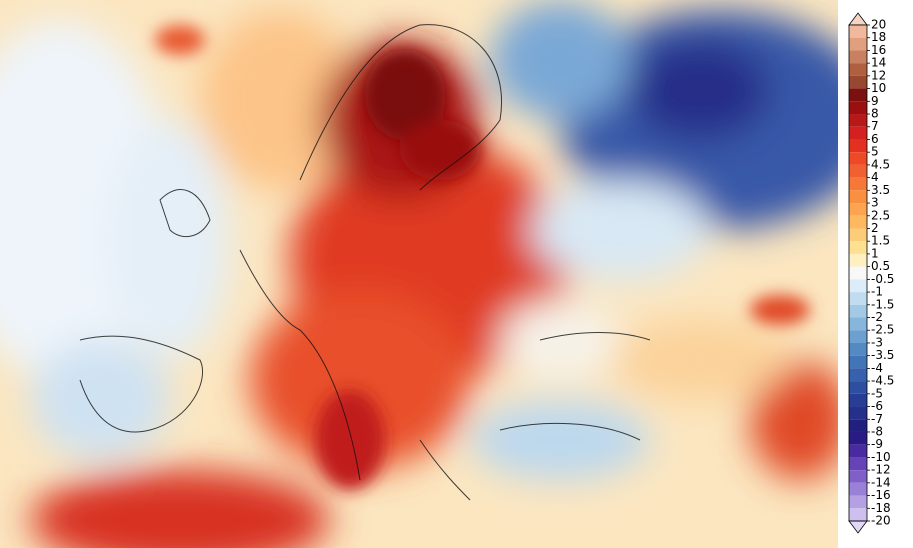  I want to click on colorbar-tick-label: -3, so click(877, 342).